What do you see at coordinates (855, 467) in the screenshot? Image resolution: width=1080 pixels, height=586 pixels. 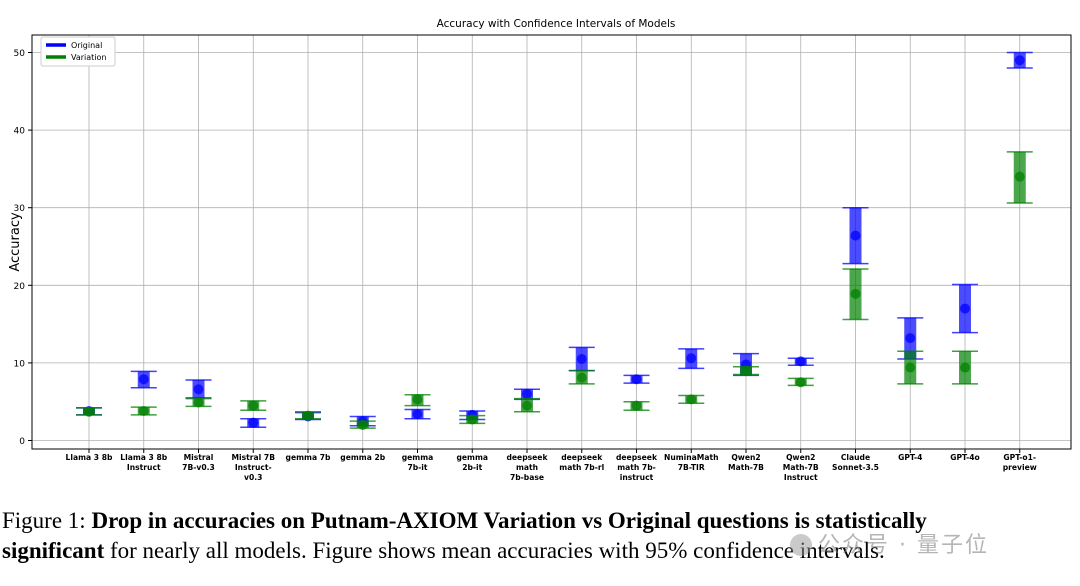 I see `x-tick-label-line: Sonnet-3.5` at bounding box center [855, 467].